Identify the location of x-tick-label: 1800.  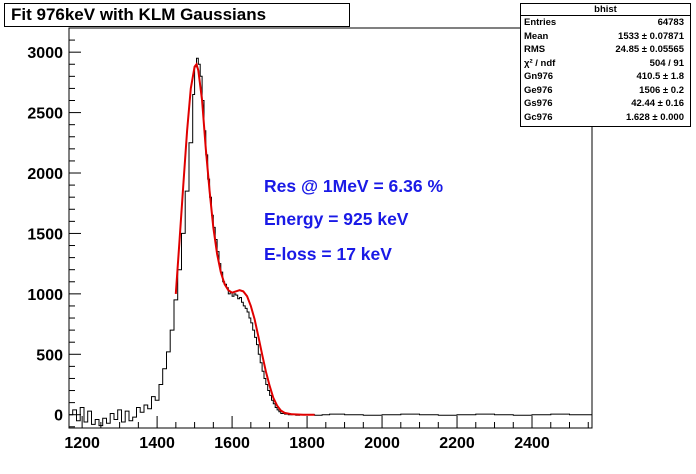
(307, 443).